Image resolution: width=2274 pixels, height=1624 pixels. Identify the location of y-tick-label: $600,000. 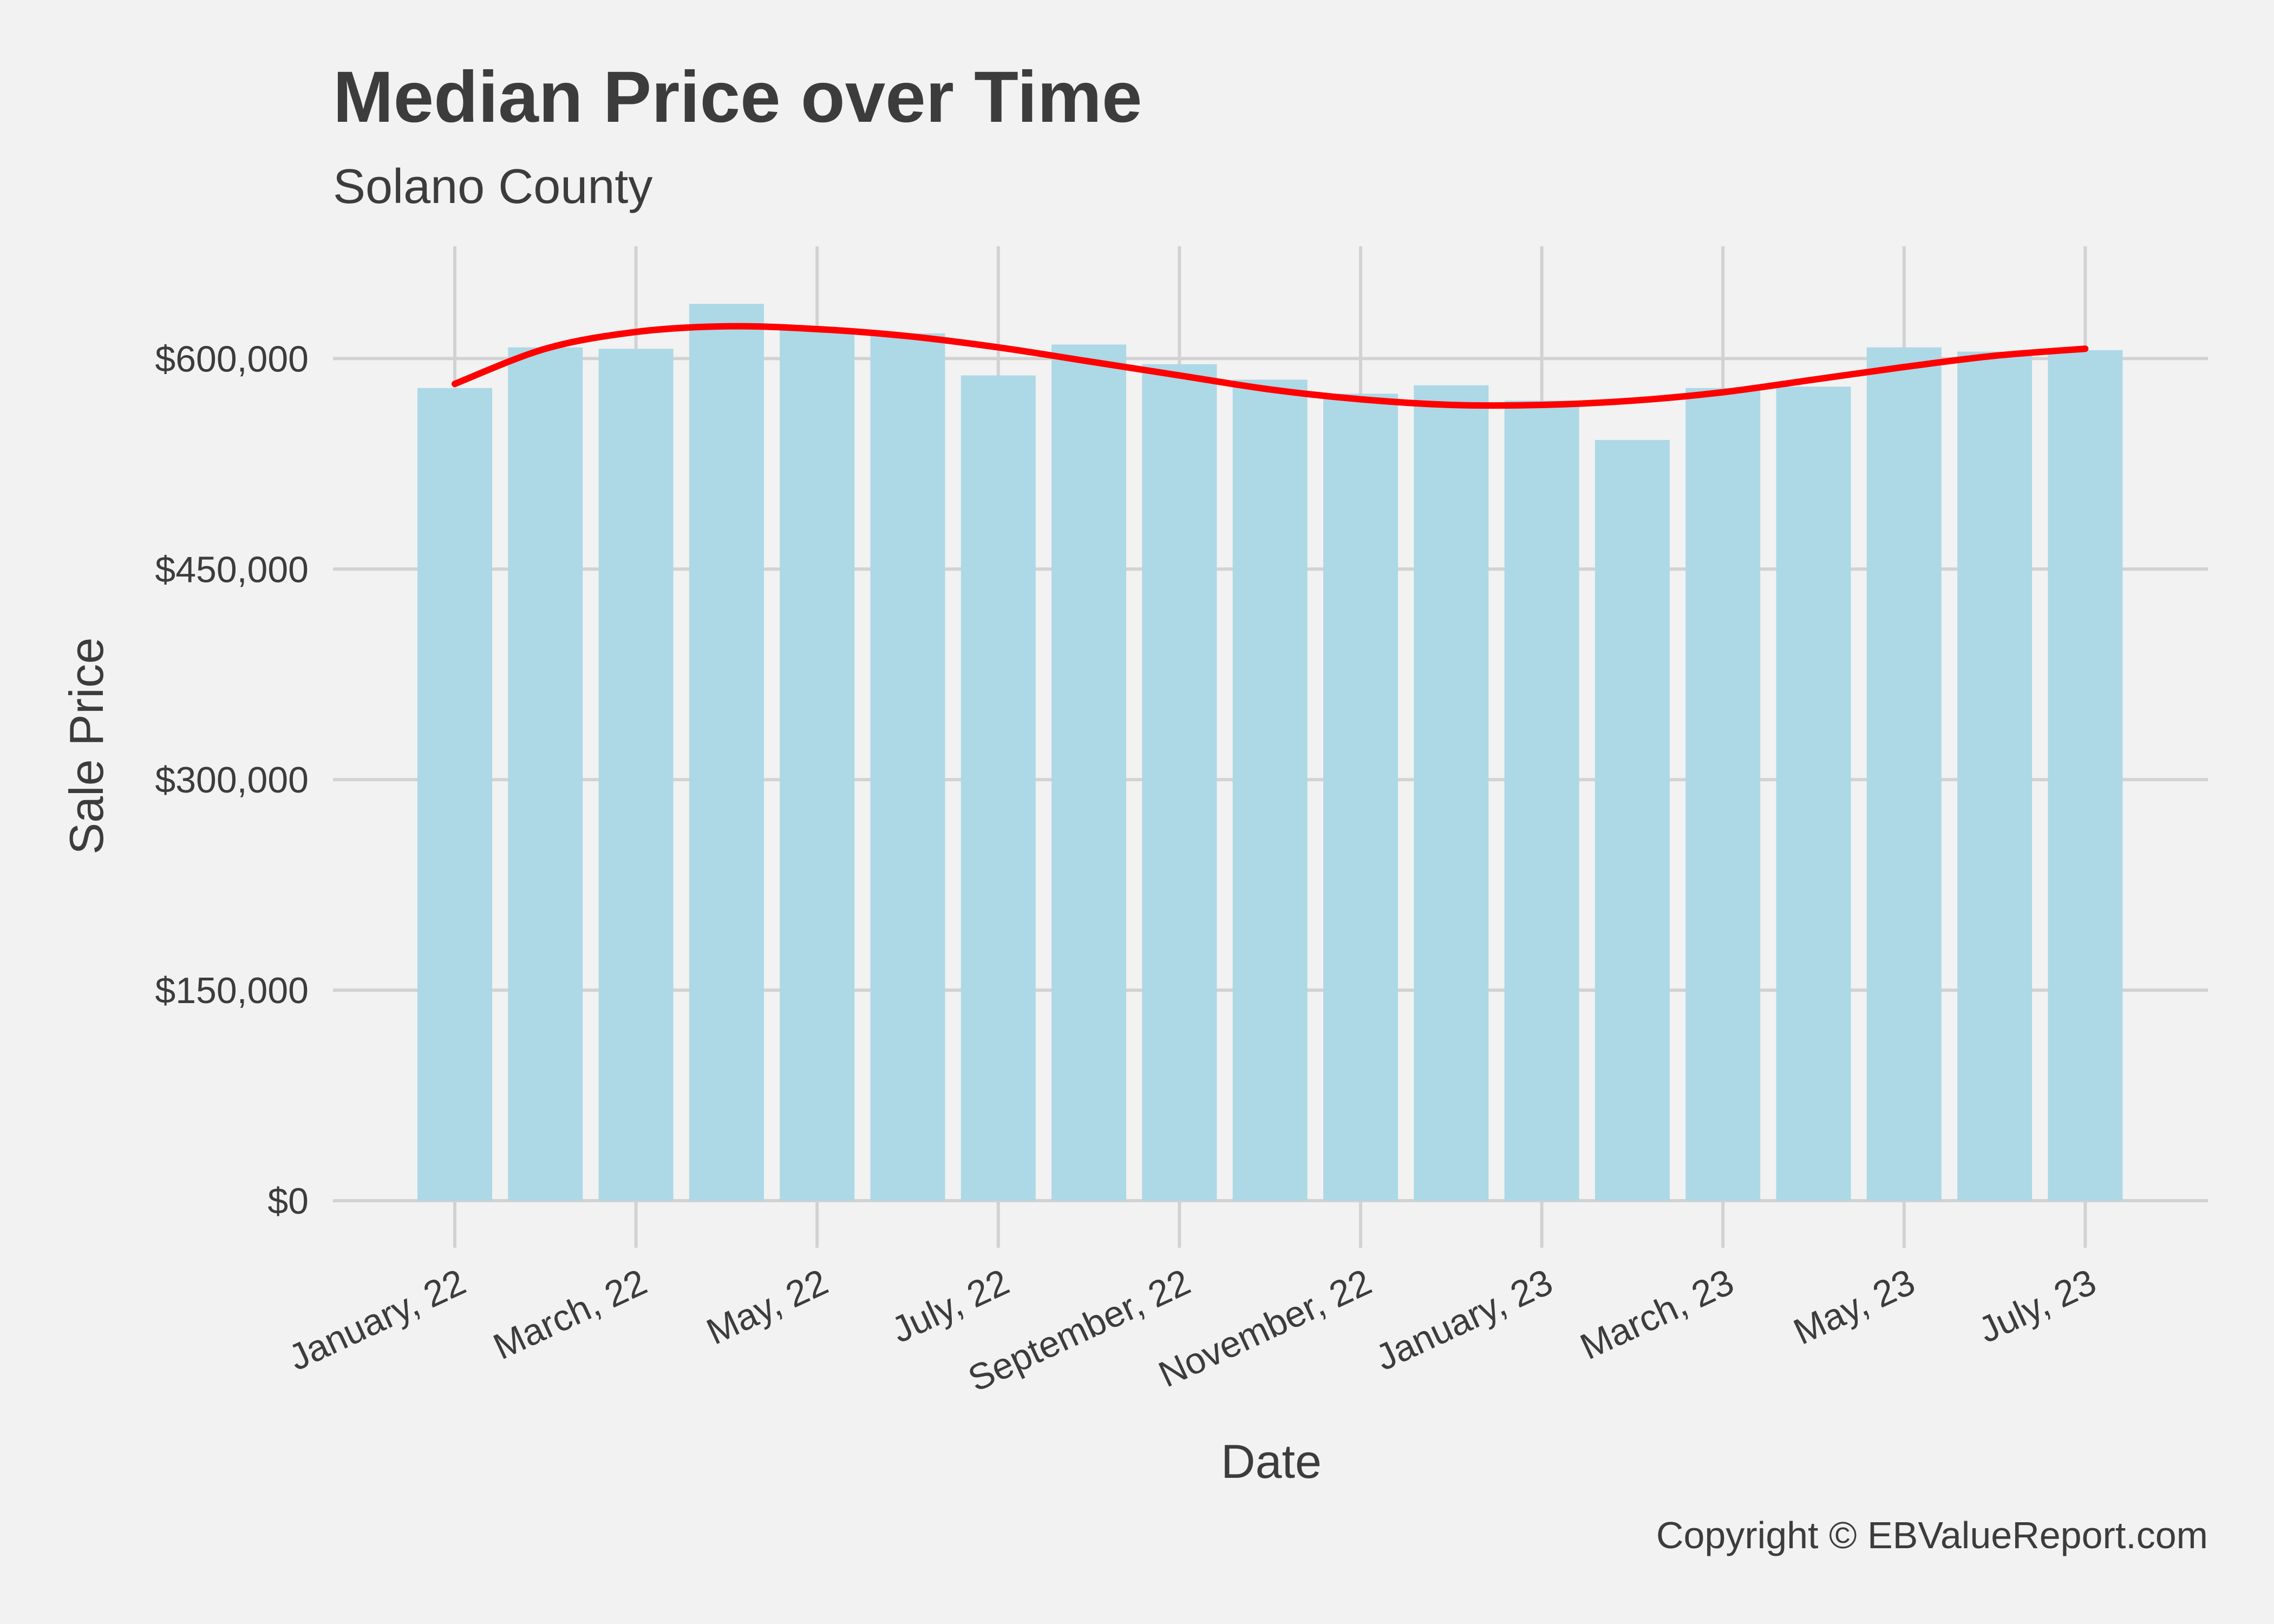
(232, 358).